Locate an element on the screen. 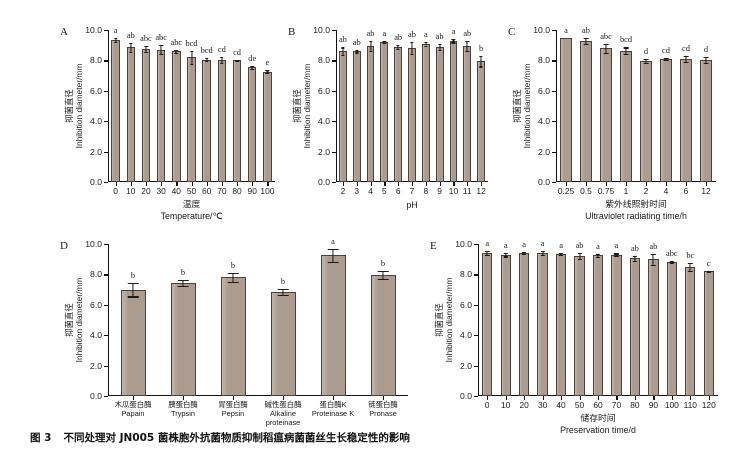  significance-letter: abc is located at coordinates (161, 38).